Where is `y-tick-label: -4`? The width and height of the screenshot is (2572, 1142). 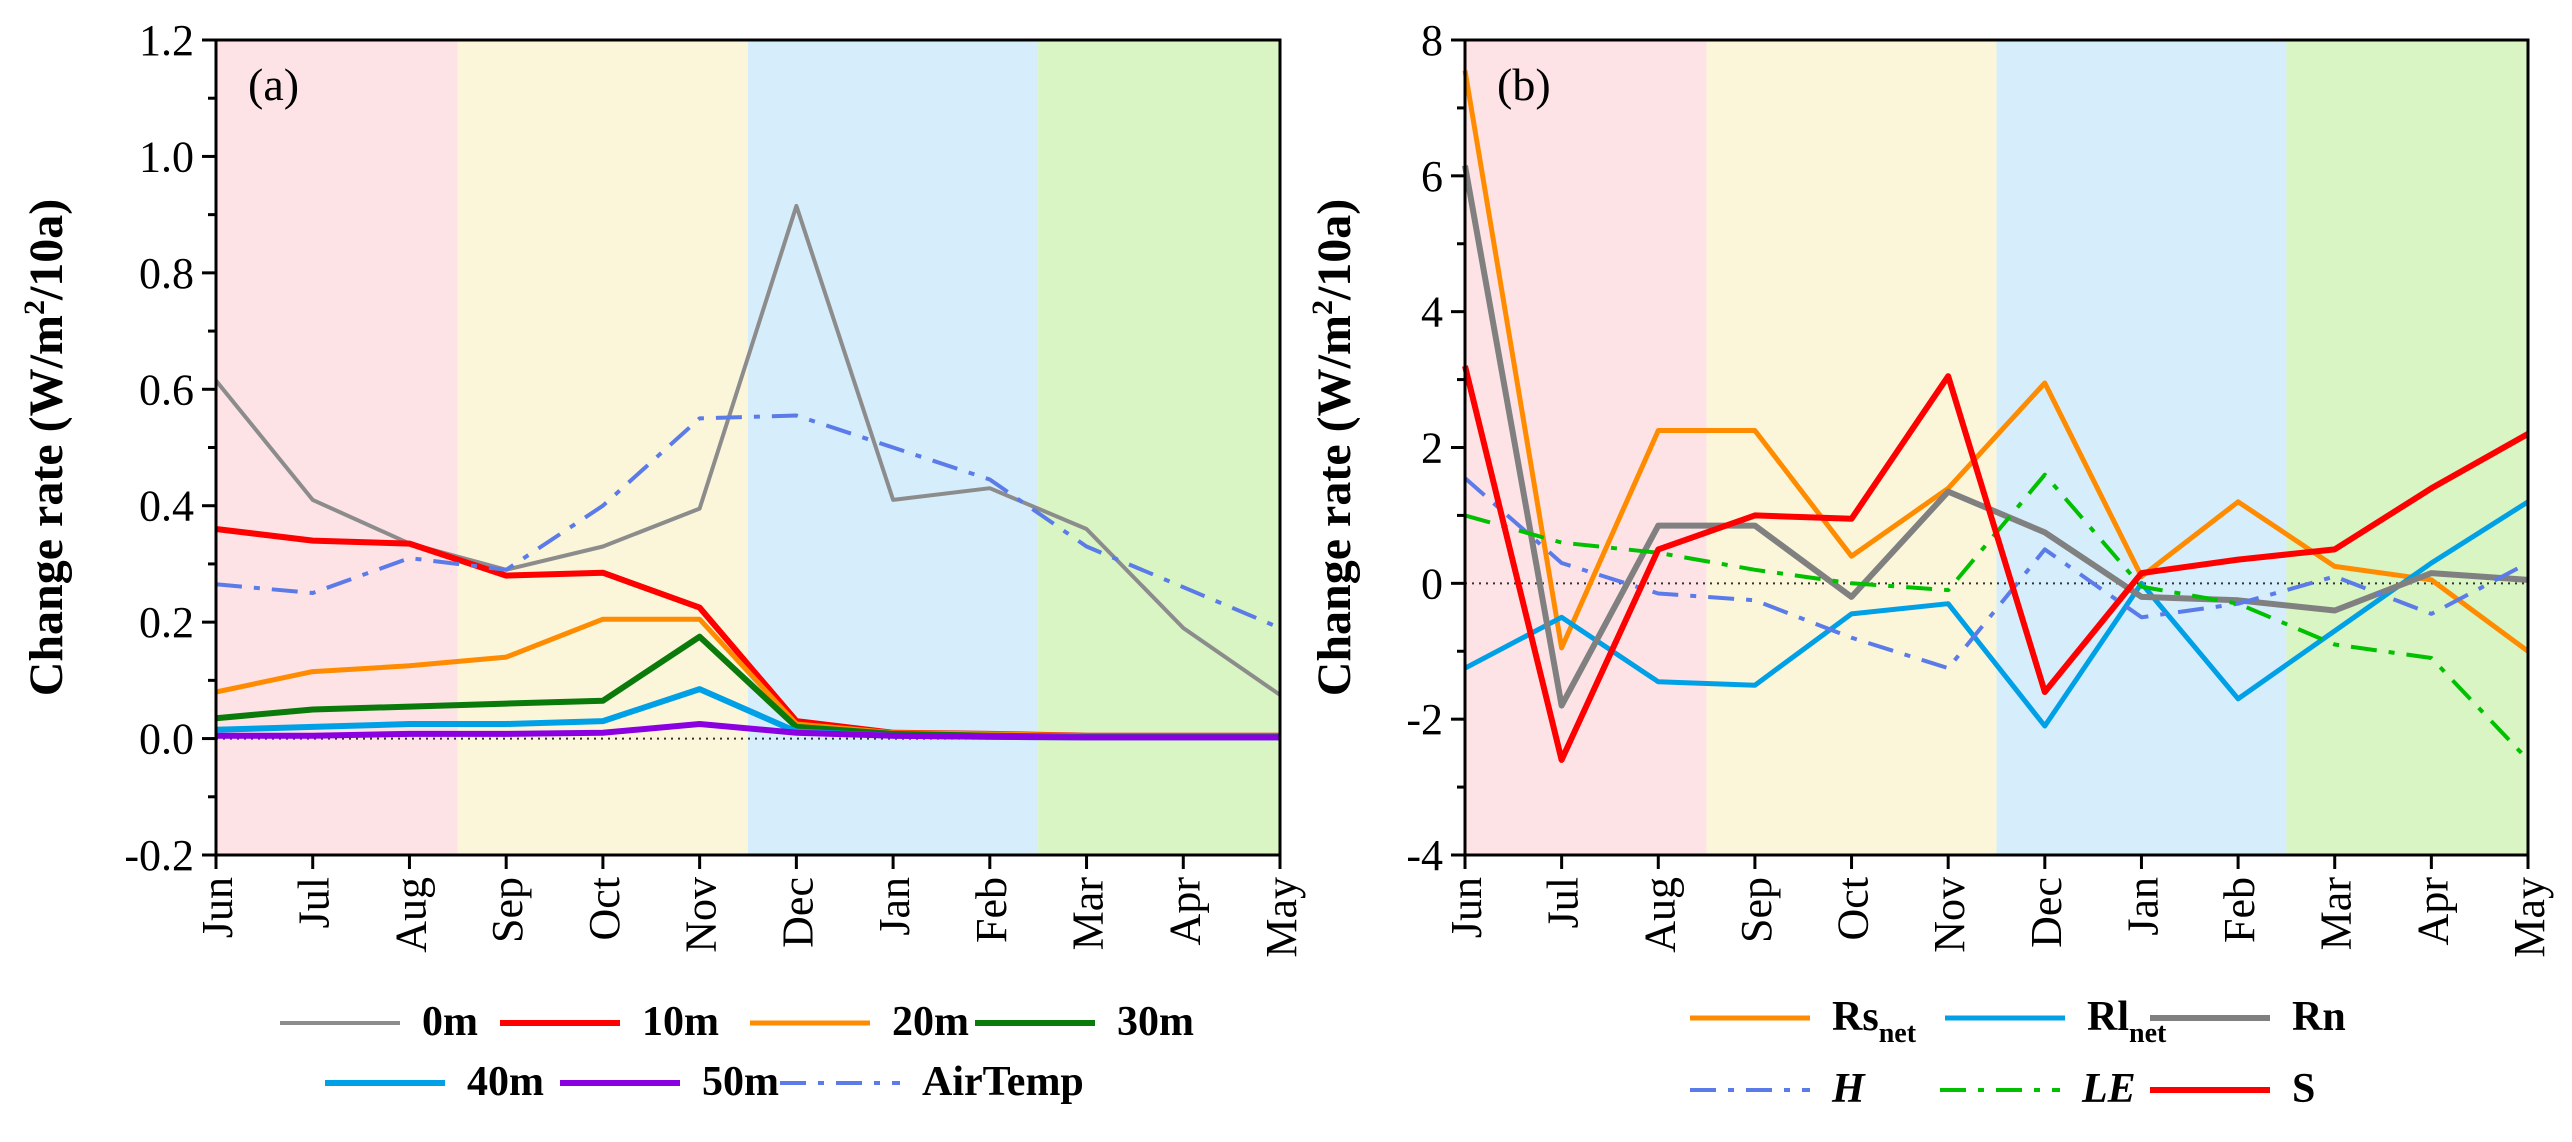 y-tick-label: -4 is located at coordinates (1424, 855).